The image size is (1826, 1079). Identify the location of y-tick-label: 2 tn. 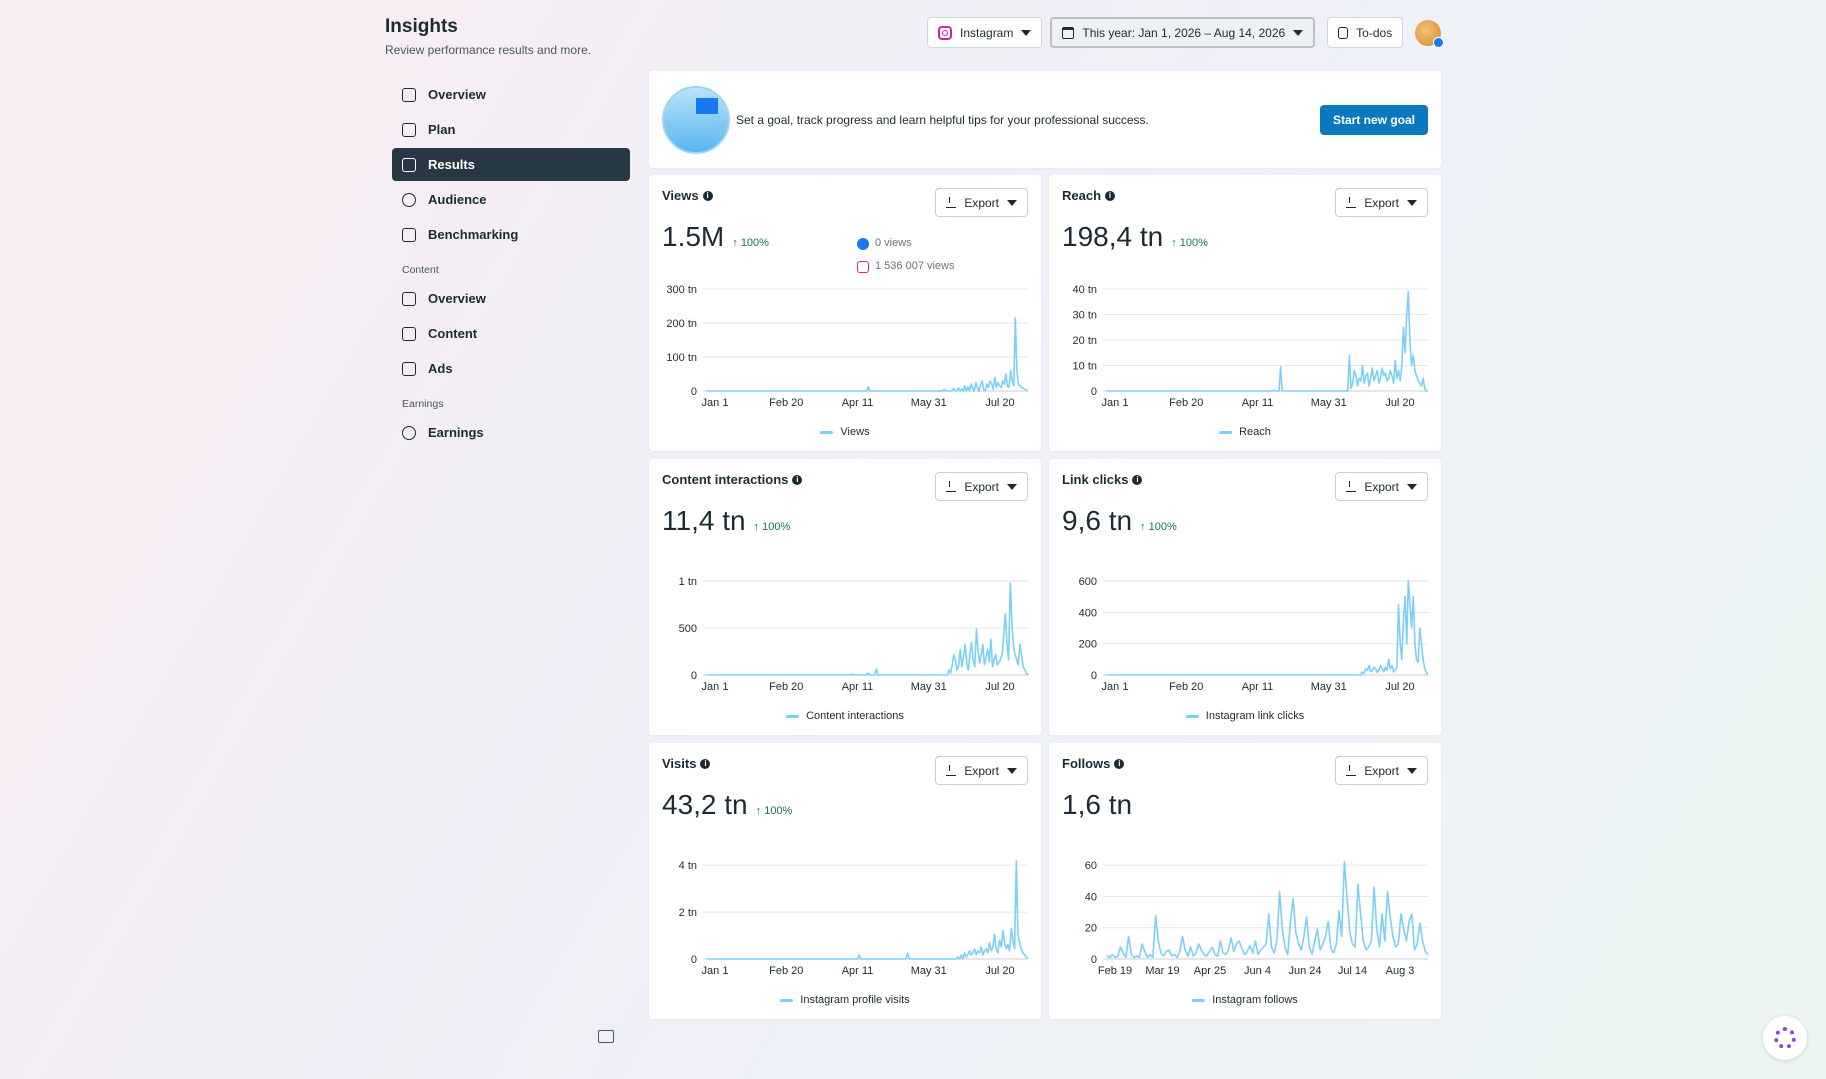
(688, 913).